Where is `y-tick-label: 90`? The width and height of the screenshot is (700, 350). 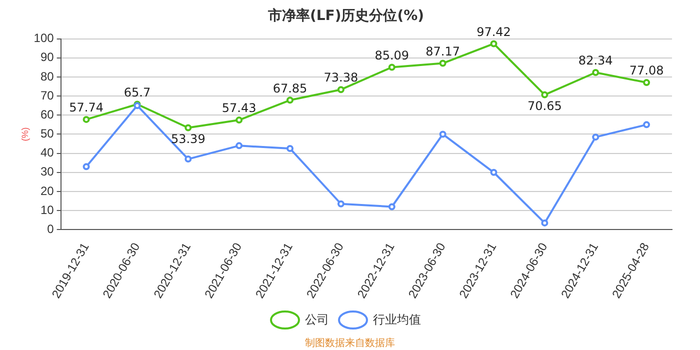 y-tick-label: 90 is located at coordinates (47, 57).